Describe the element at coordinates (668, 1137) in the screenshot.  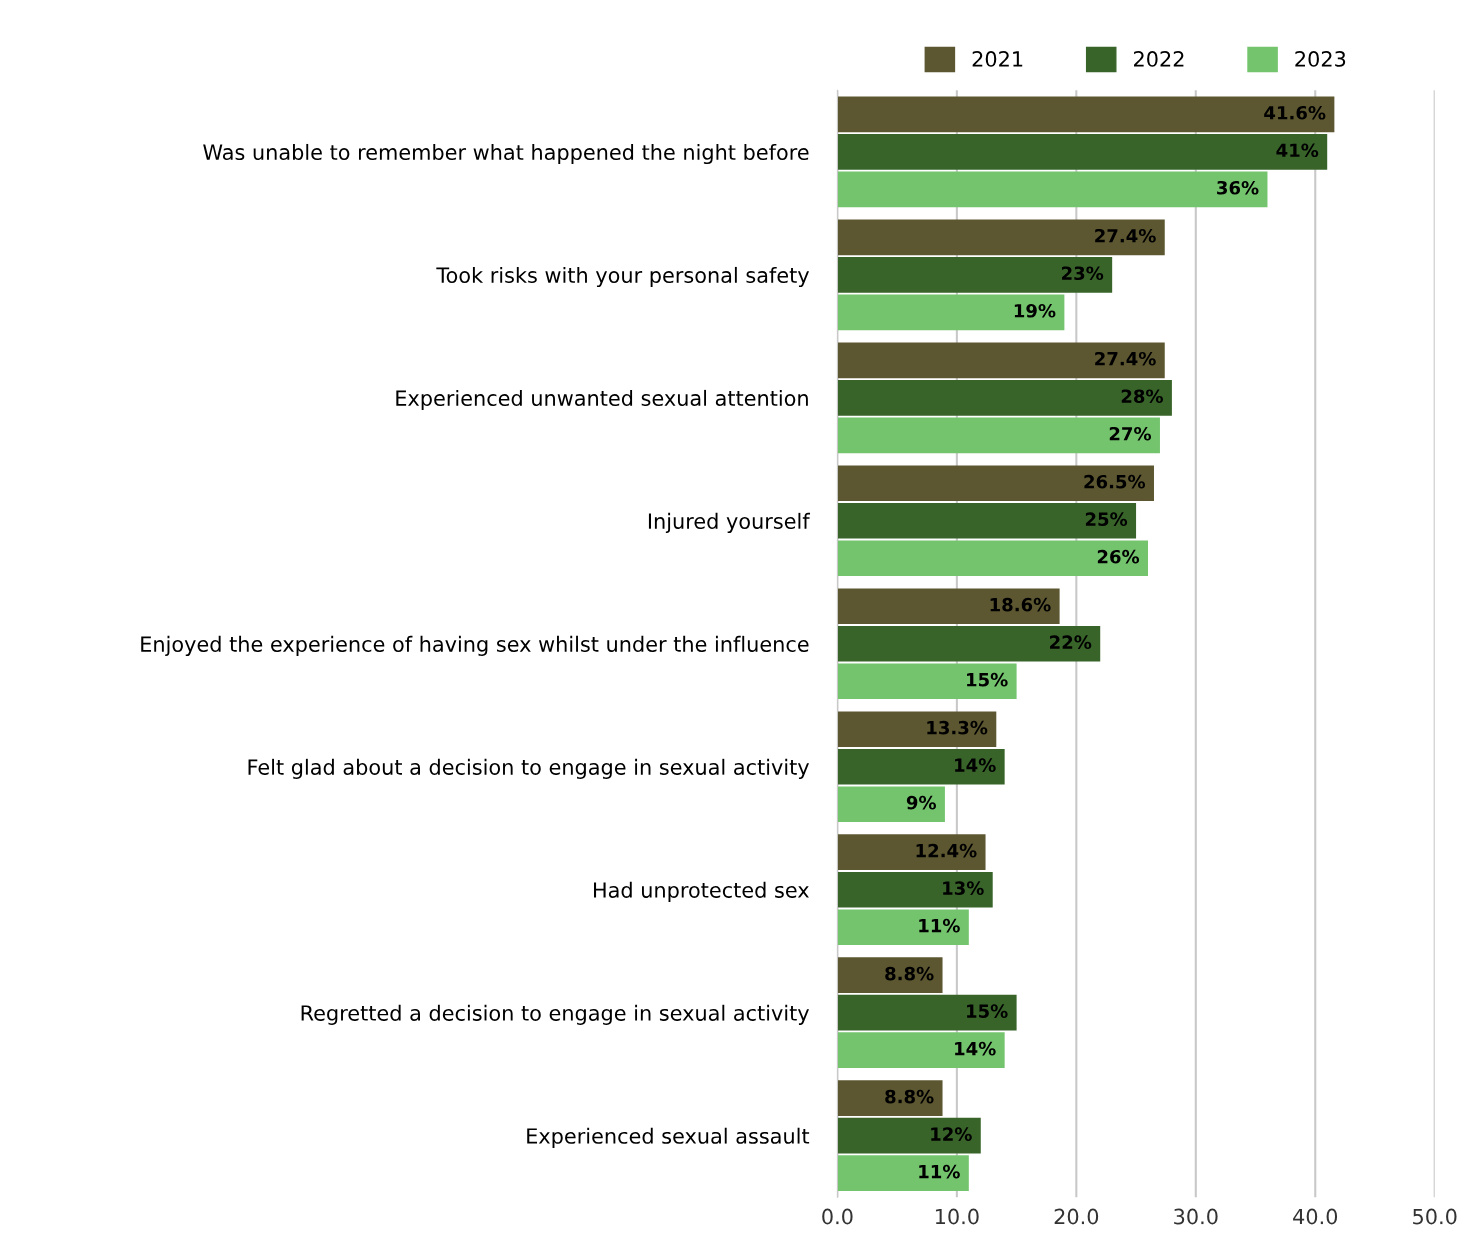
I see `y-tick-label: Experienced sexual assault` at that location.